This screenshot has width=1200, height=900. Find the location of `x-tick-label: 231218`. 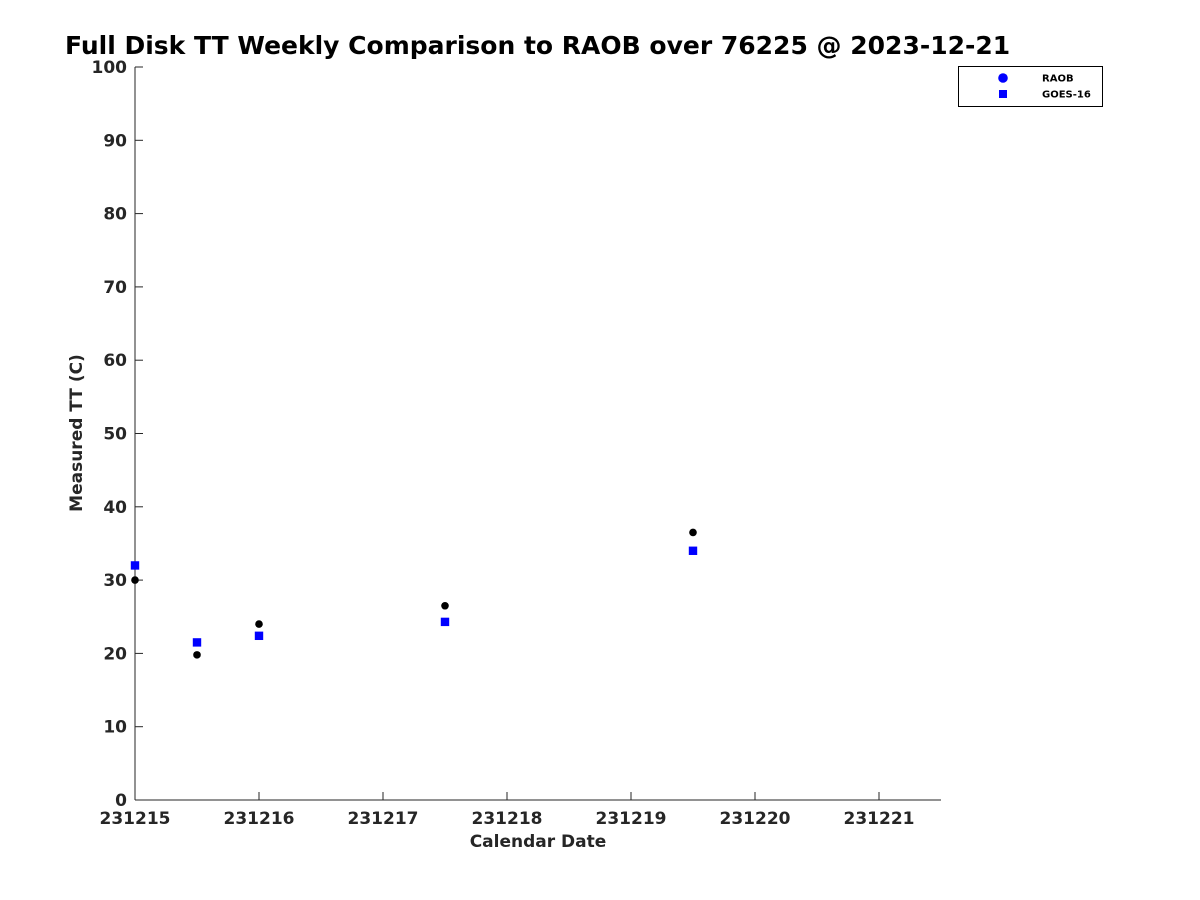

x-tick-label: 231218 is located at coordinates (507, 819).